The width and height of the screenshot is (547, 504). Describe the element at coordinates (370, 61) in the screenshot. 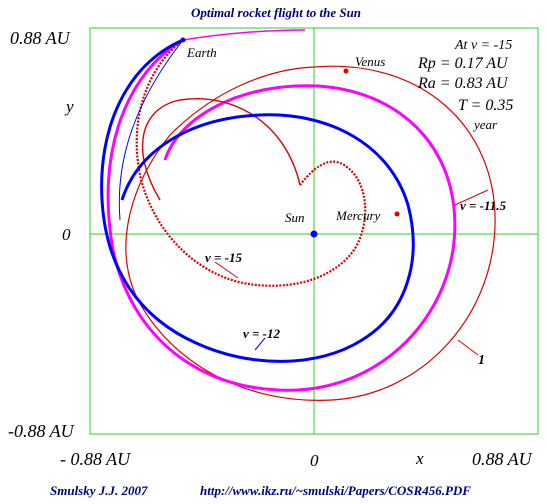

I see `venus-label: Venus` at that location.